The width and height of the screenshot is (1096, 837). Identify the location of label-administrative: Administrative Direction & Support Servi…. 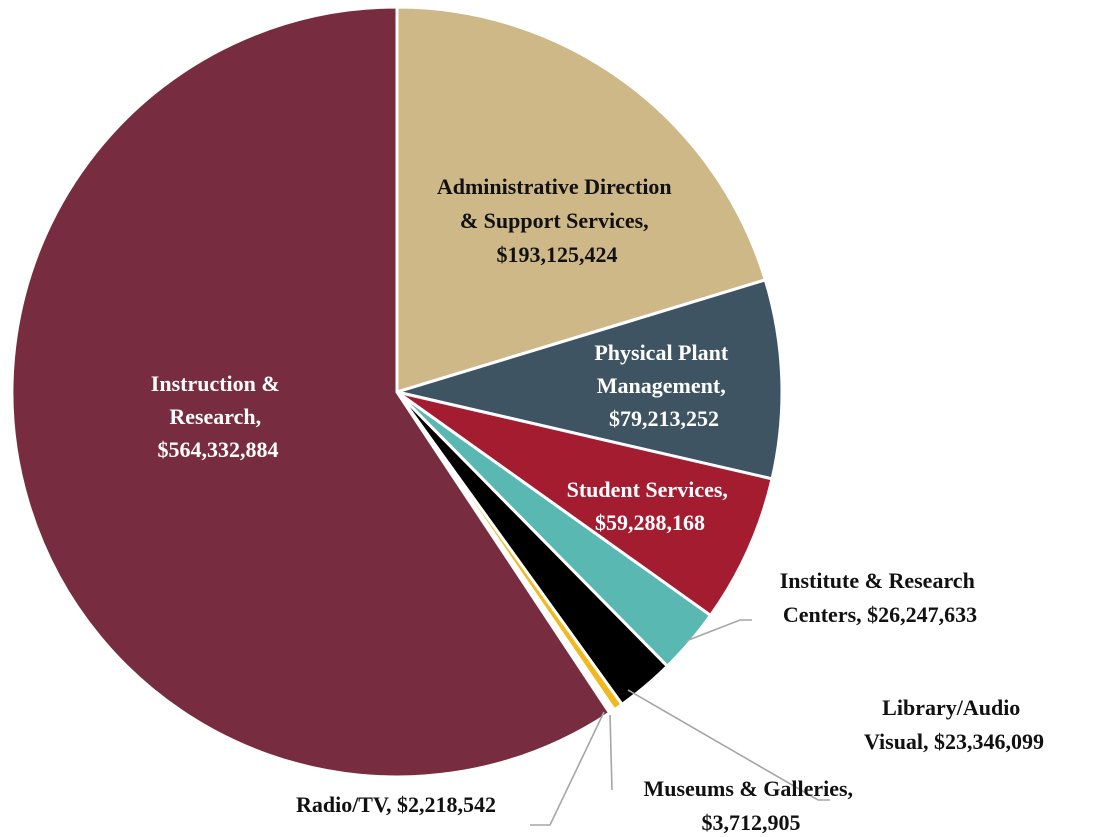
(557, 220).